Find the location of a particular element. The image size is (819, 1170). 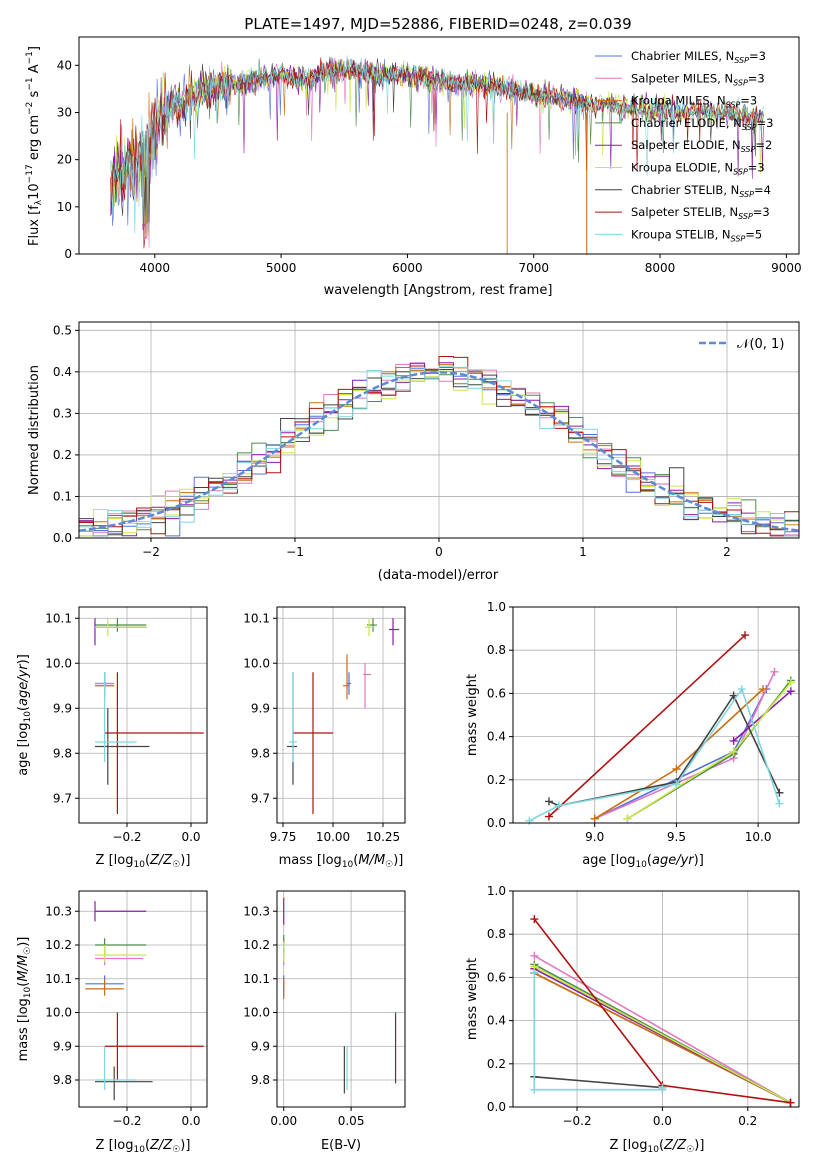

spectrum-ylabel: Flux [fλ10−17 erg cm−2 s−1 A−1] is located at coordinates (34, 146).